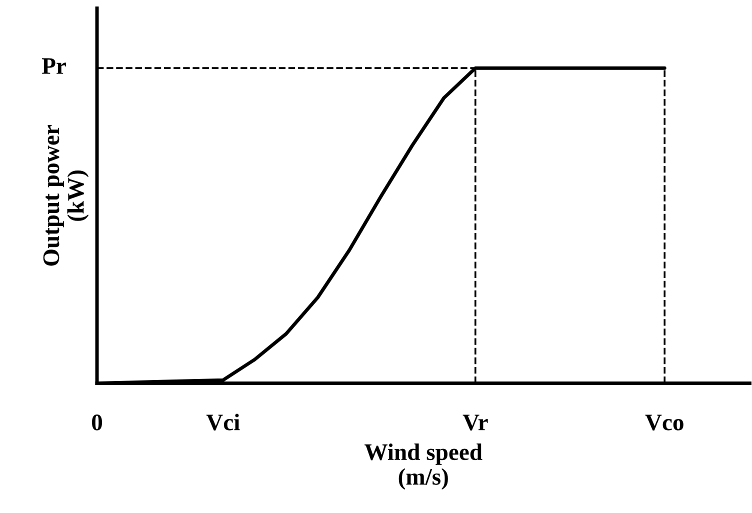 This screenshot has width=752, height=513. I want to click on x-tick-label: Vci, so click(223, 422).